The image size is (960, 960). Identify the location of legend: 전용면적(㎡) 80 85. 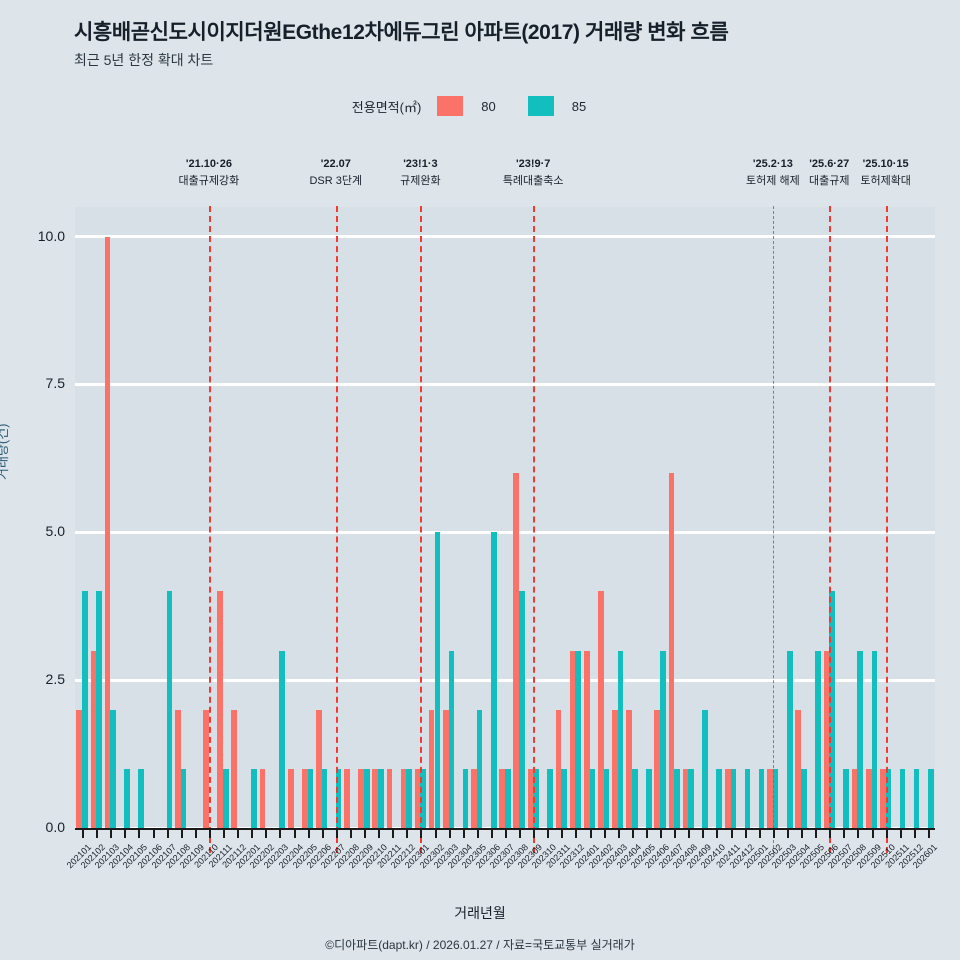
(480, 106).